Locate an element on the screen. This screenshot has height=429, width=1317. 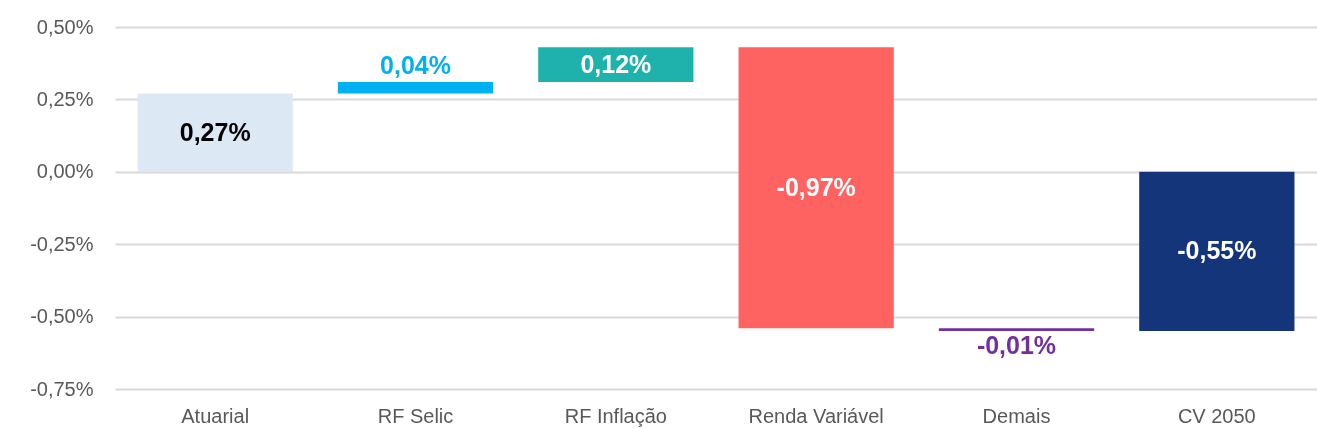
x-tick-label: CV 2050 is located at coordinates (1216, 415).